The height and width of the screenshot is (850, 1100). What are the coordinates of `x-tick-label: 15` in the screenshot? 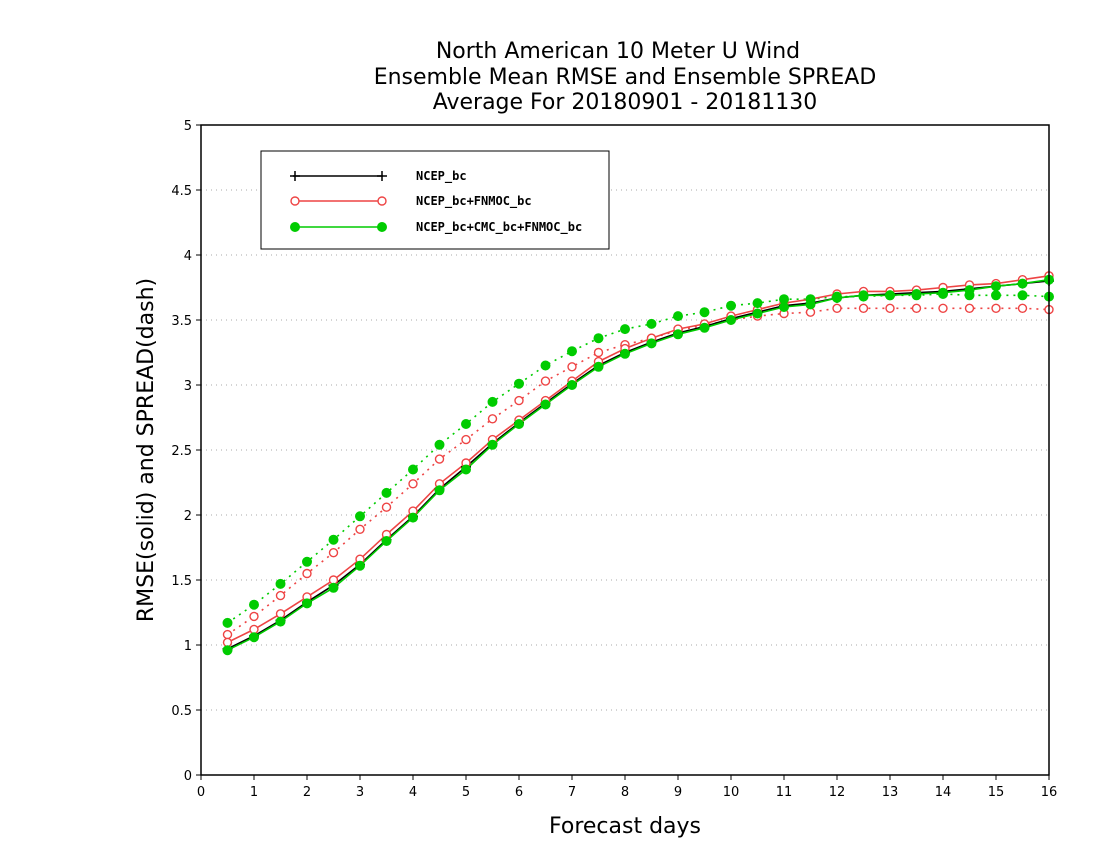 It's located at (996, 792).